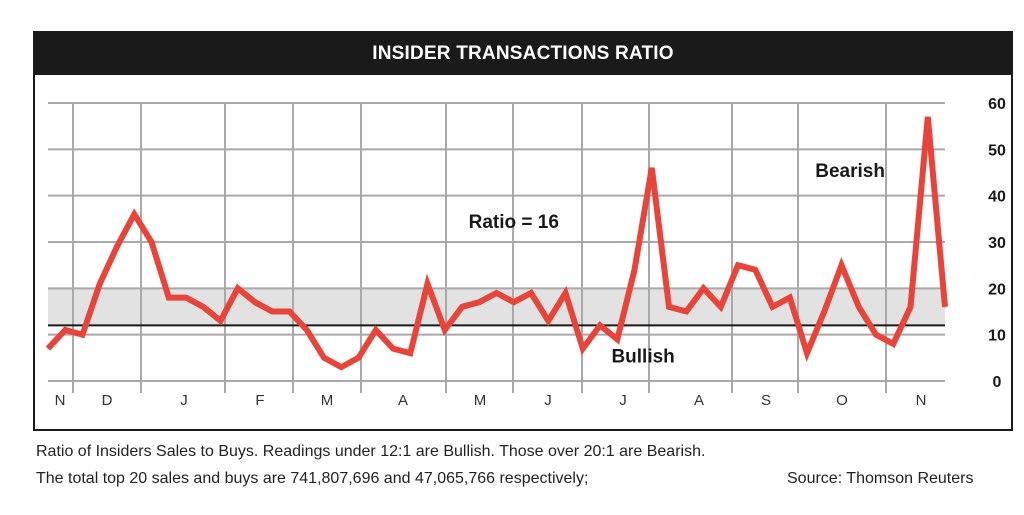  What do you see at coordinates (997, 243) in the screenshot?
I see `y-tick-label-30: 30` at bounding box center [997, 243].